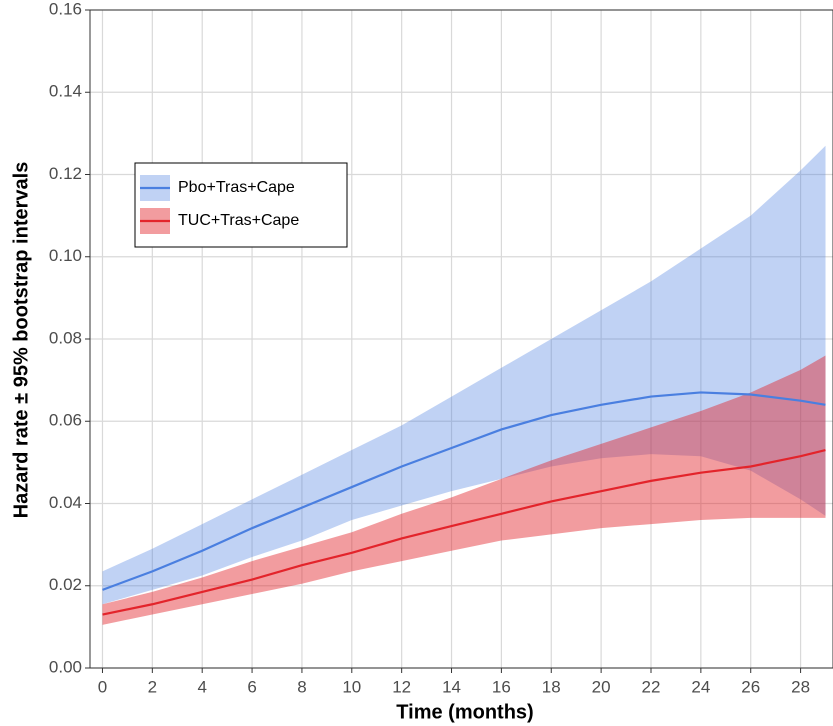  I want to click on y-tick-label: 0.06, so click(65, 420).